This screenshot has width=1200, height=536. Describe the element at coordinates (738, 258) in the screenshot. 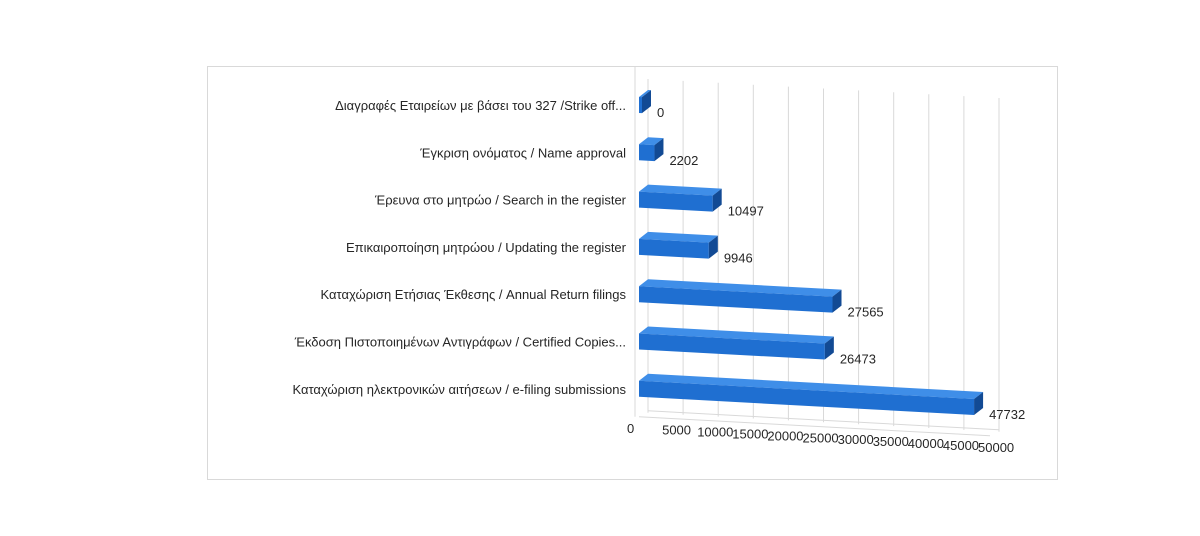

I see `data-label: 9946` at that location.